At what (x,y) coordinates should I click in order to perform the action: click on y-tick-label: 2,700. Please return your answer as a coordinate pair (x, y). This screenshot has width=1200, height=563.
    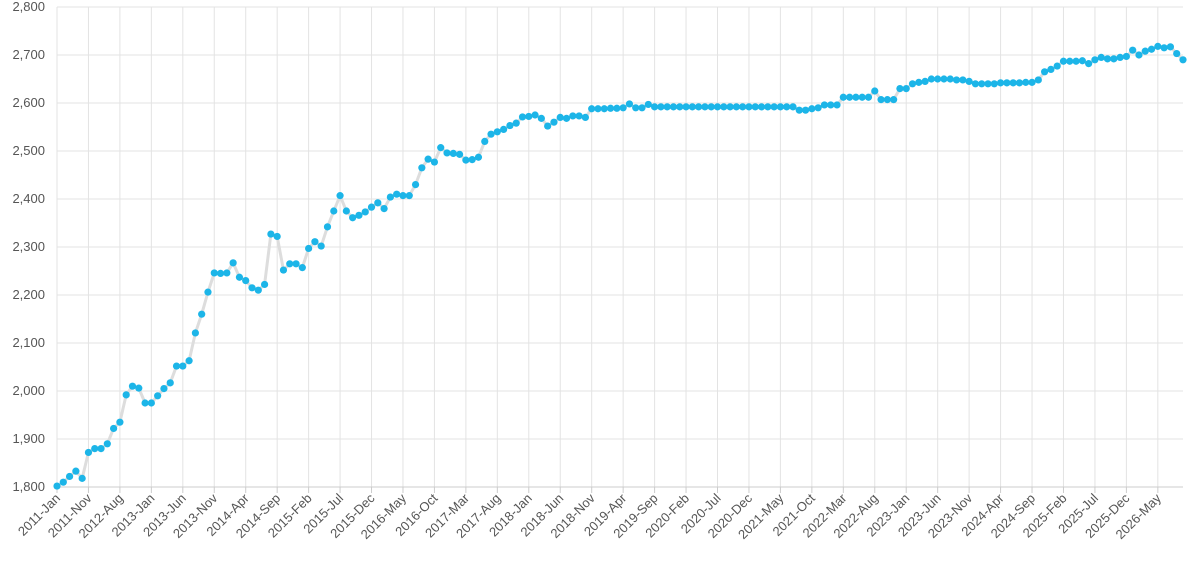
    Looking at the image, I should click on (28, 54).